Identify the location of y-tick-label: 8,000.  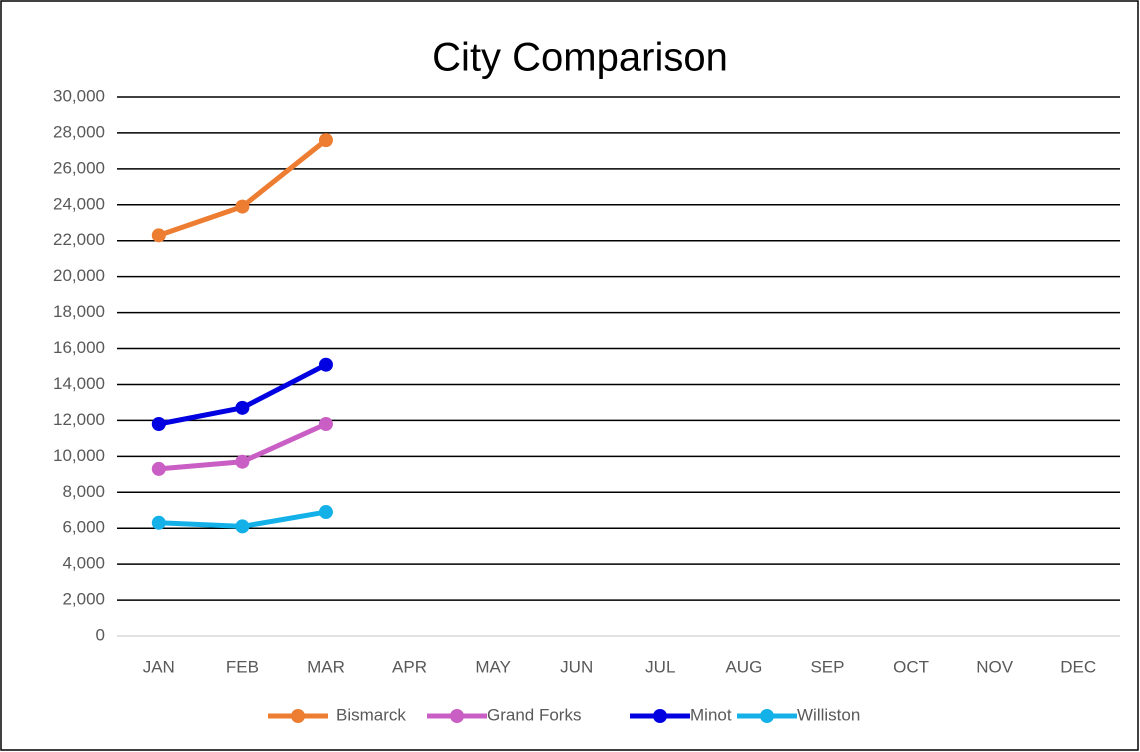
(83, 491).